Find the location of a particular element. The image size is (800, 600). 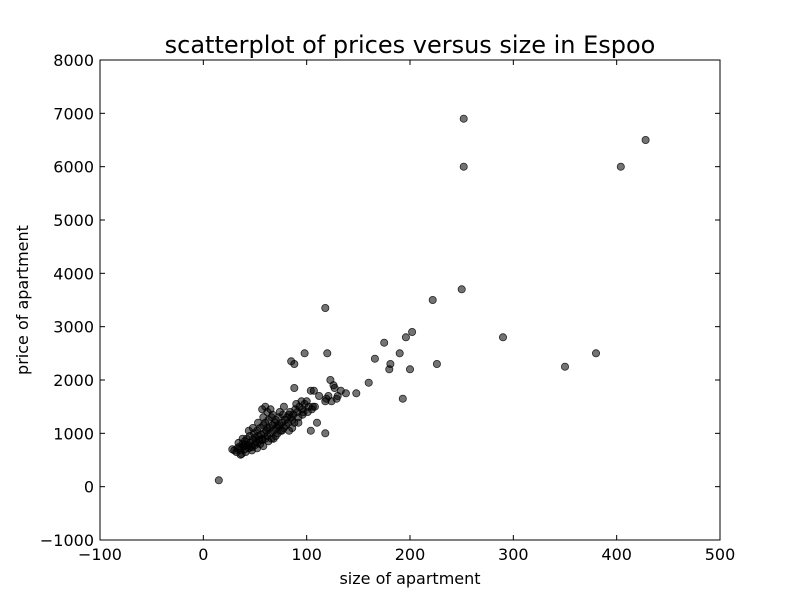

y-tick-label: 7000 is located at coordinates (73, 113).